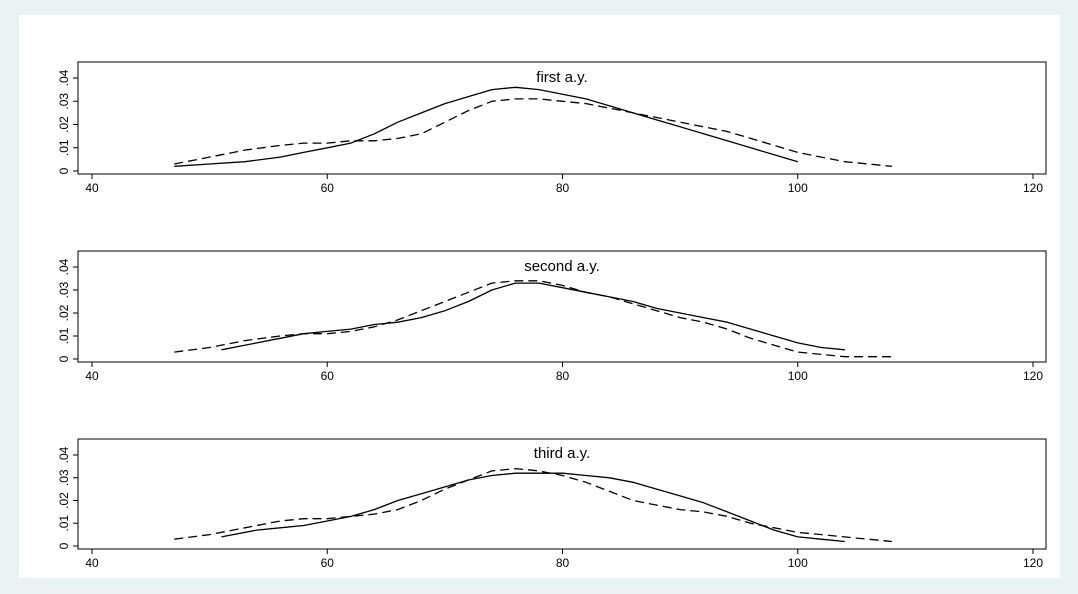  What do you see at coordinates (562, 453) in the screenshot?
I see `panel-title: third a.y.` at bounding box center [562, 453].